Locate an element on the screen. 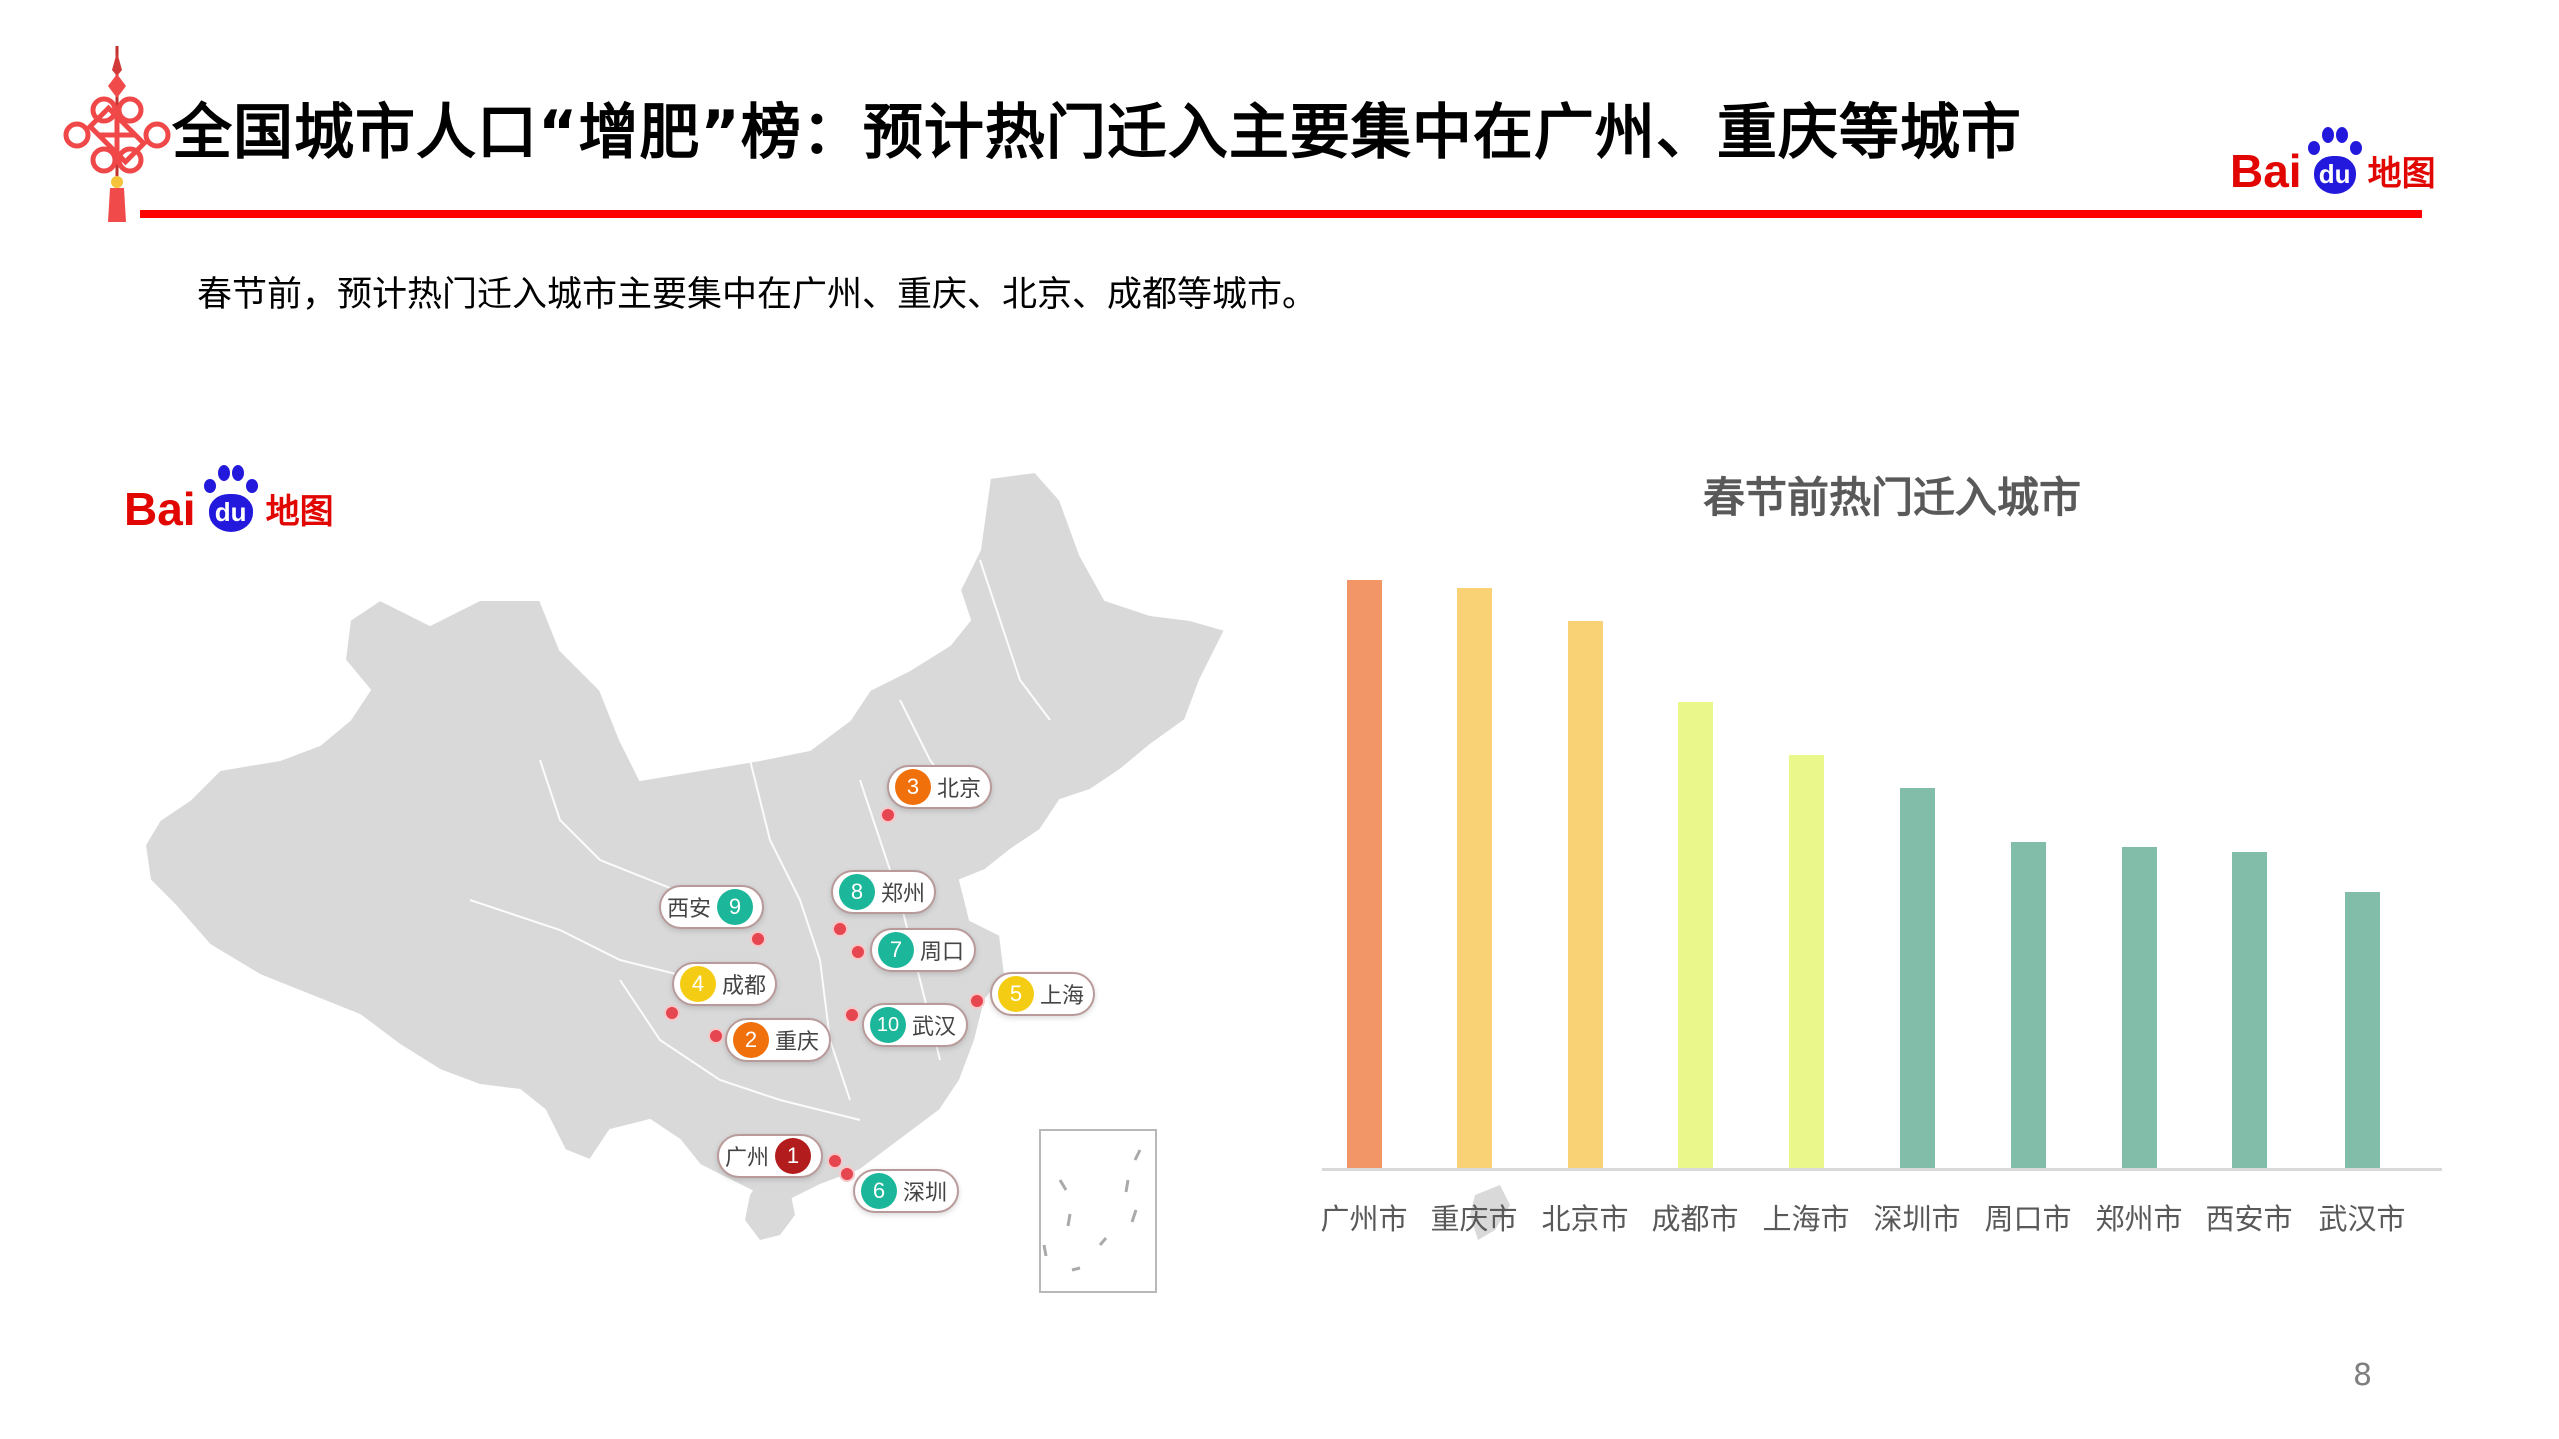 The image size is (2559, 1439). rank-badge: 10 is located at coordinates (888, 1025).